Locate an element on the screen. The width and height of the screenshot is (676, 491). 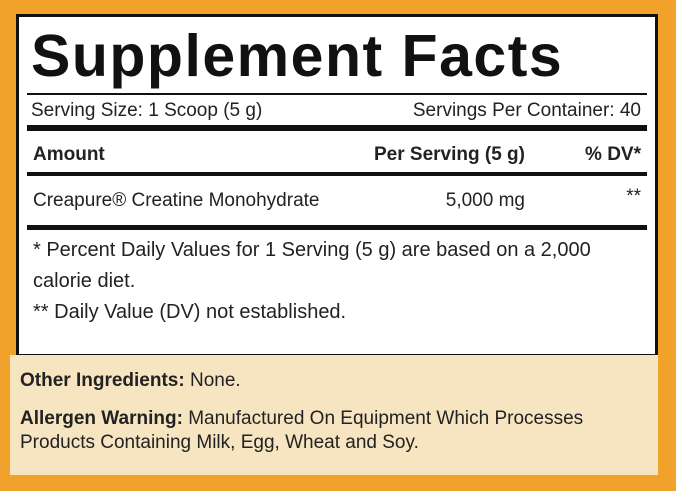
serving-size: Serving Size: 1 Scoop (5 g) is located at coordinates (147, 110).